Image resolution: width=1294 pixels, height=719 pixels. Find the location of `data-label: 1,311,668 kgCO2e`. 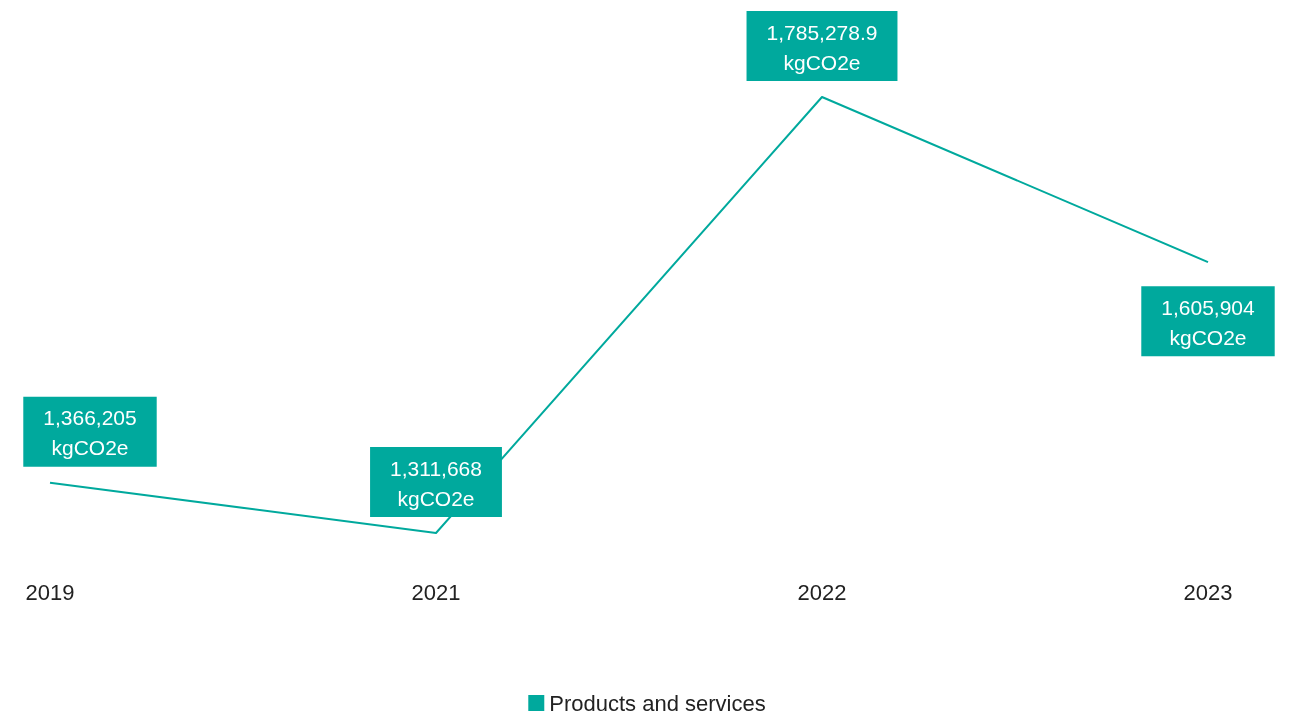

data-label: 1,311,668 kgCO2e is located at coordinates (436, 483).